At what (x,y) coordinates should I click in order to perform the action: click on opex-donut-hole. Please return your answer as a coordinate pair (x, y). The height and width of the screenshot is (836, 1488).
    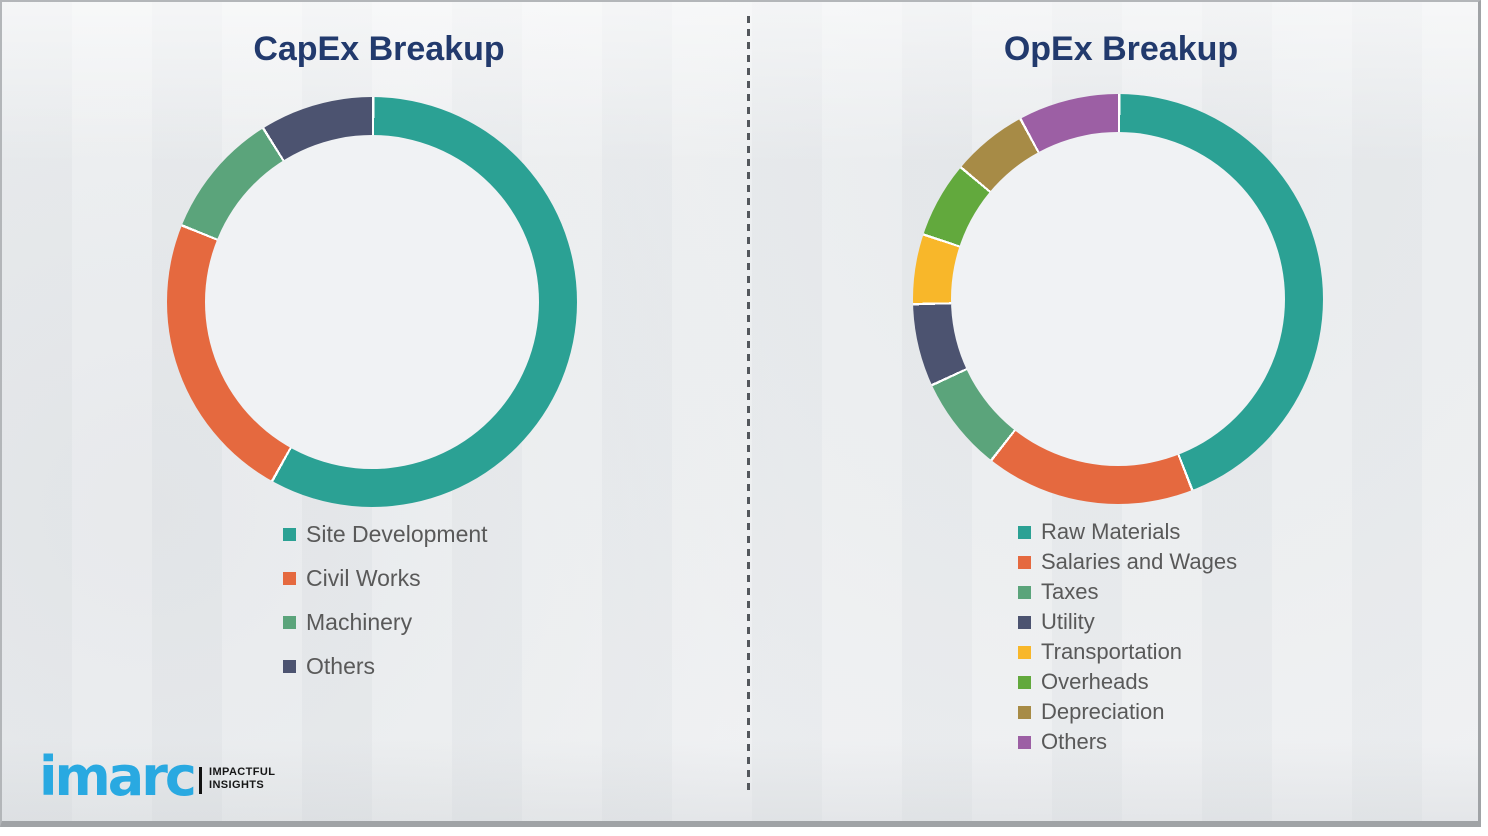
    Looking at the image, I should click on (1118, 299).